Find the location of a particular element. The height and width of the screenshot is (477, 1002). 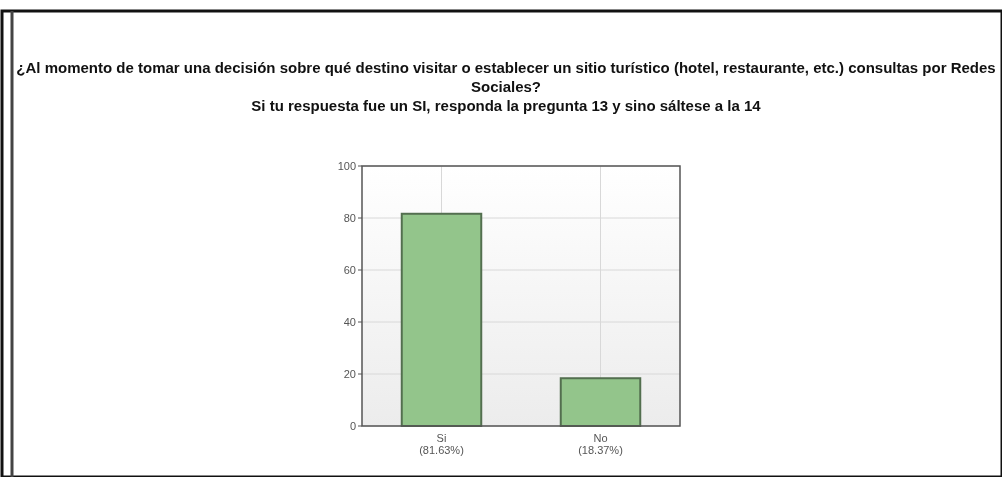

y-tick-label: 60 is located at coordinates (349, 269).